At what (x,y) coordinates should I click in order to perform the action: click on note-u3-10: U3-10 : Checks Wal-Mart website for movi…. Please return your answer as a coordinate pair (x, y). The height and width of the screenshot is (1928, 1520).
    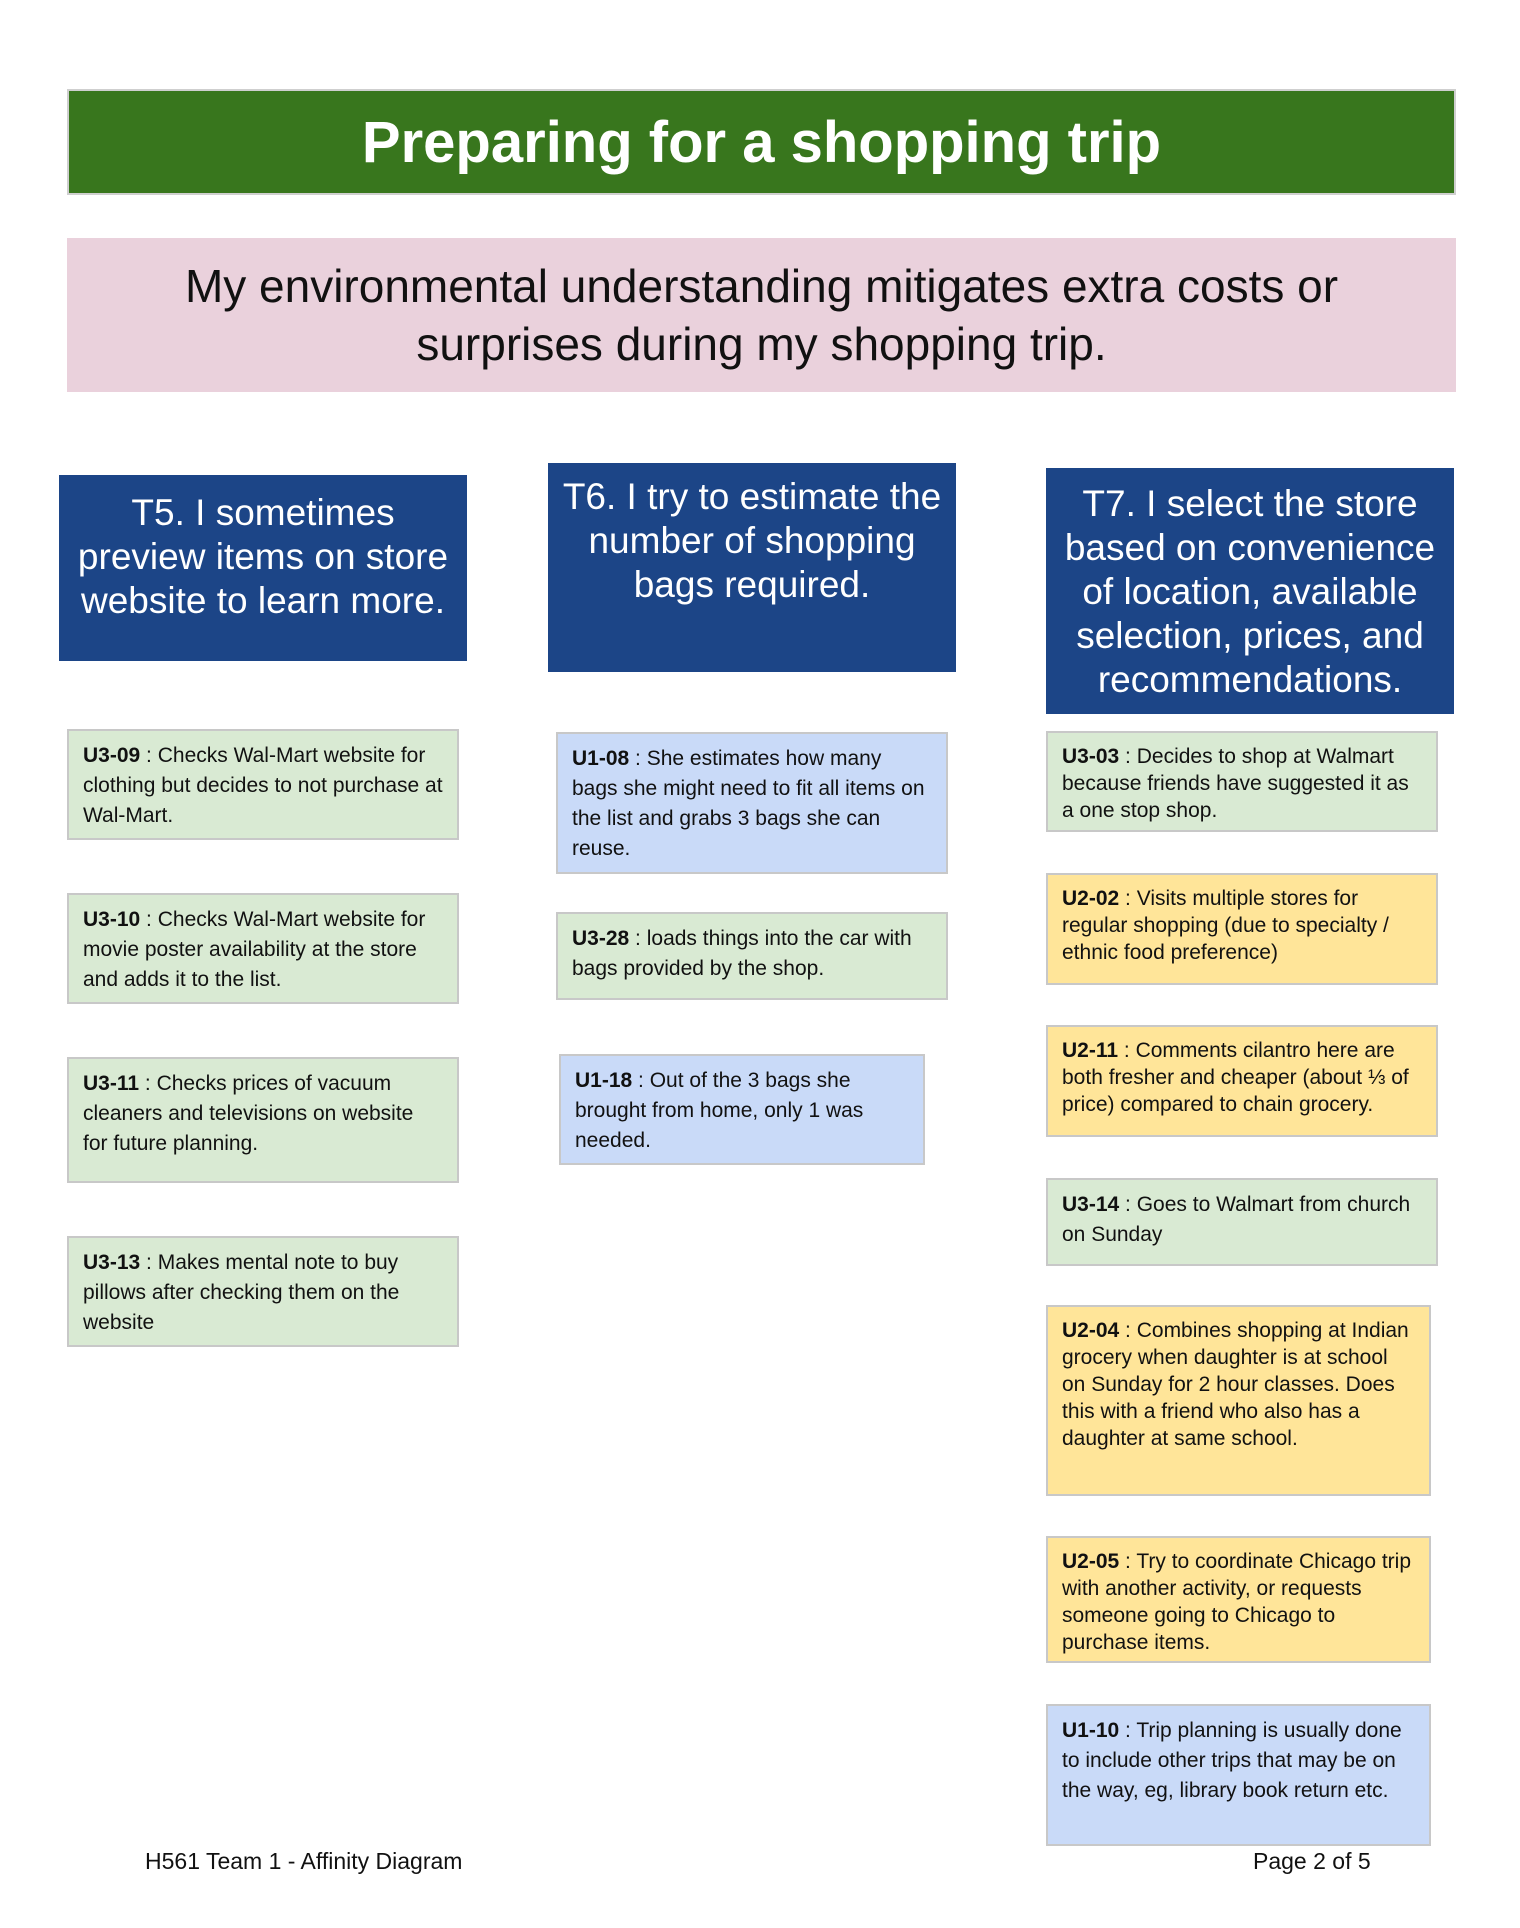
    Looking at the image, I should click on (263, 948).